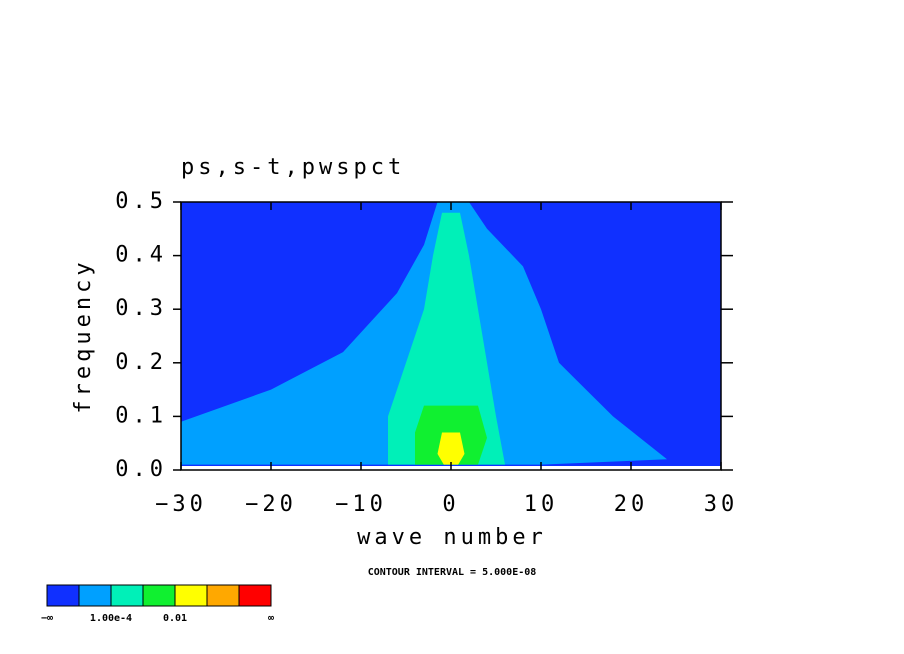 The height and width of the screenshot is (654, 904). I want to click on x-tick-label: 10, so click(541, 504).